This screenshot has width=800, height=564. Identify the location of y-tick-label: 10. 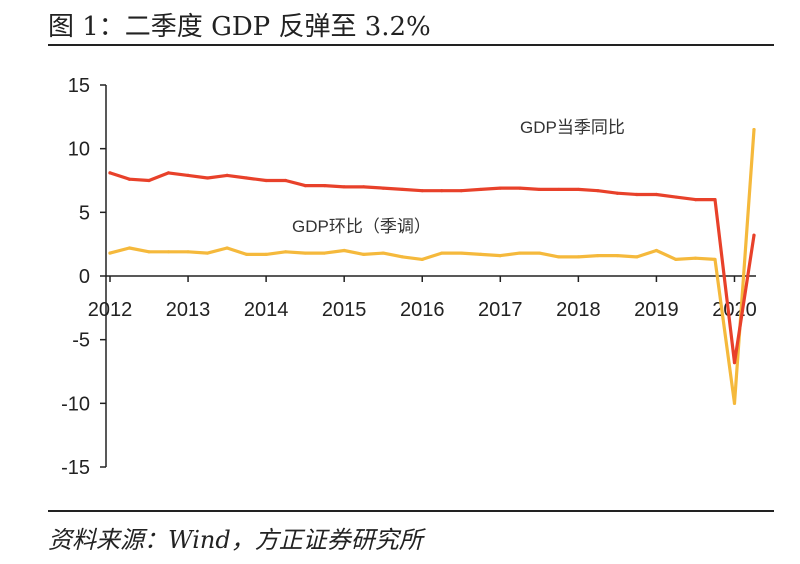
(79, 150).